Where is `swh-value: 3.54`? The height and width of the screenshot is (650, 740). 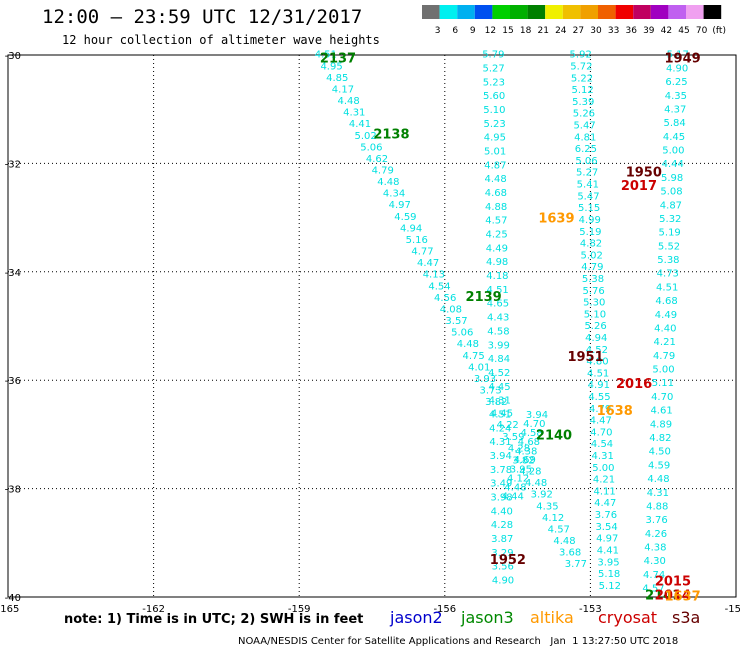
swh-value: 3.54 is located at coordinates (606, 527).